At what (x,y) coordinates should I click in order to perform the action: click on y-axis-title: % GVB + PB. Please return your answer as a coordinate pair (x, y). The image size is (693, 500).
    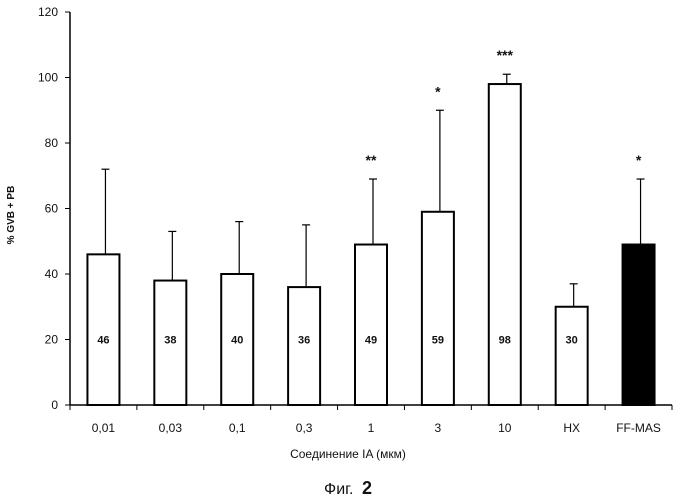
    Looking at the image, I should click on (11, 215).